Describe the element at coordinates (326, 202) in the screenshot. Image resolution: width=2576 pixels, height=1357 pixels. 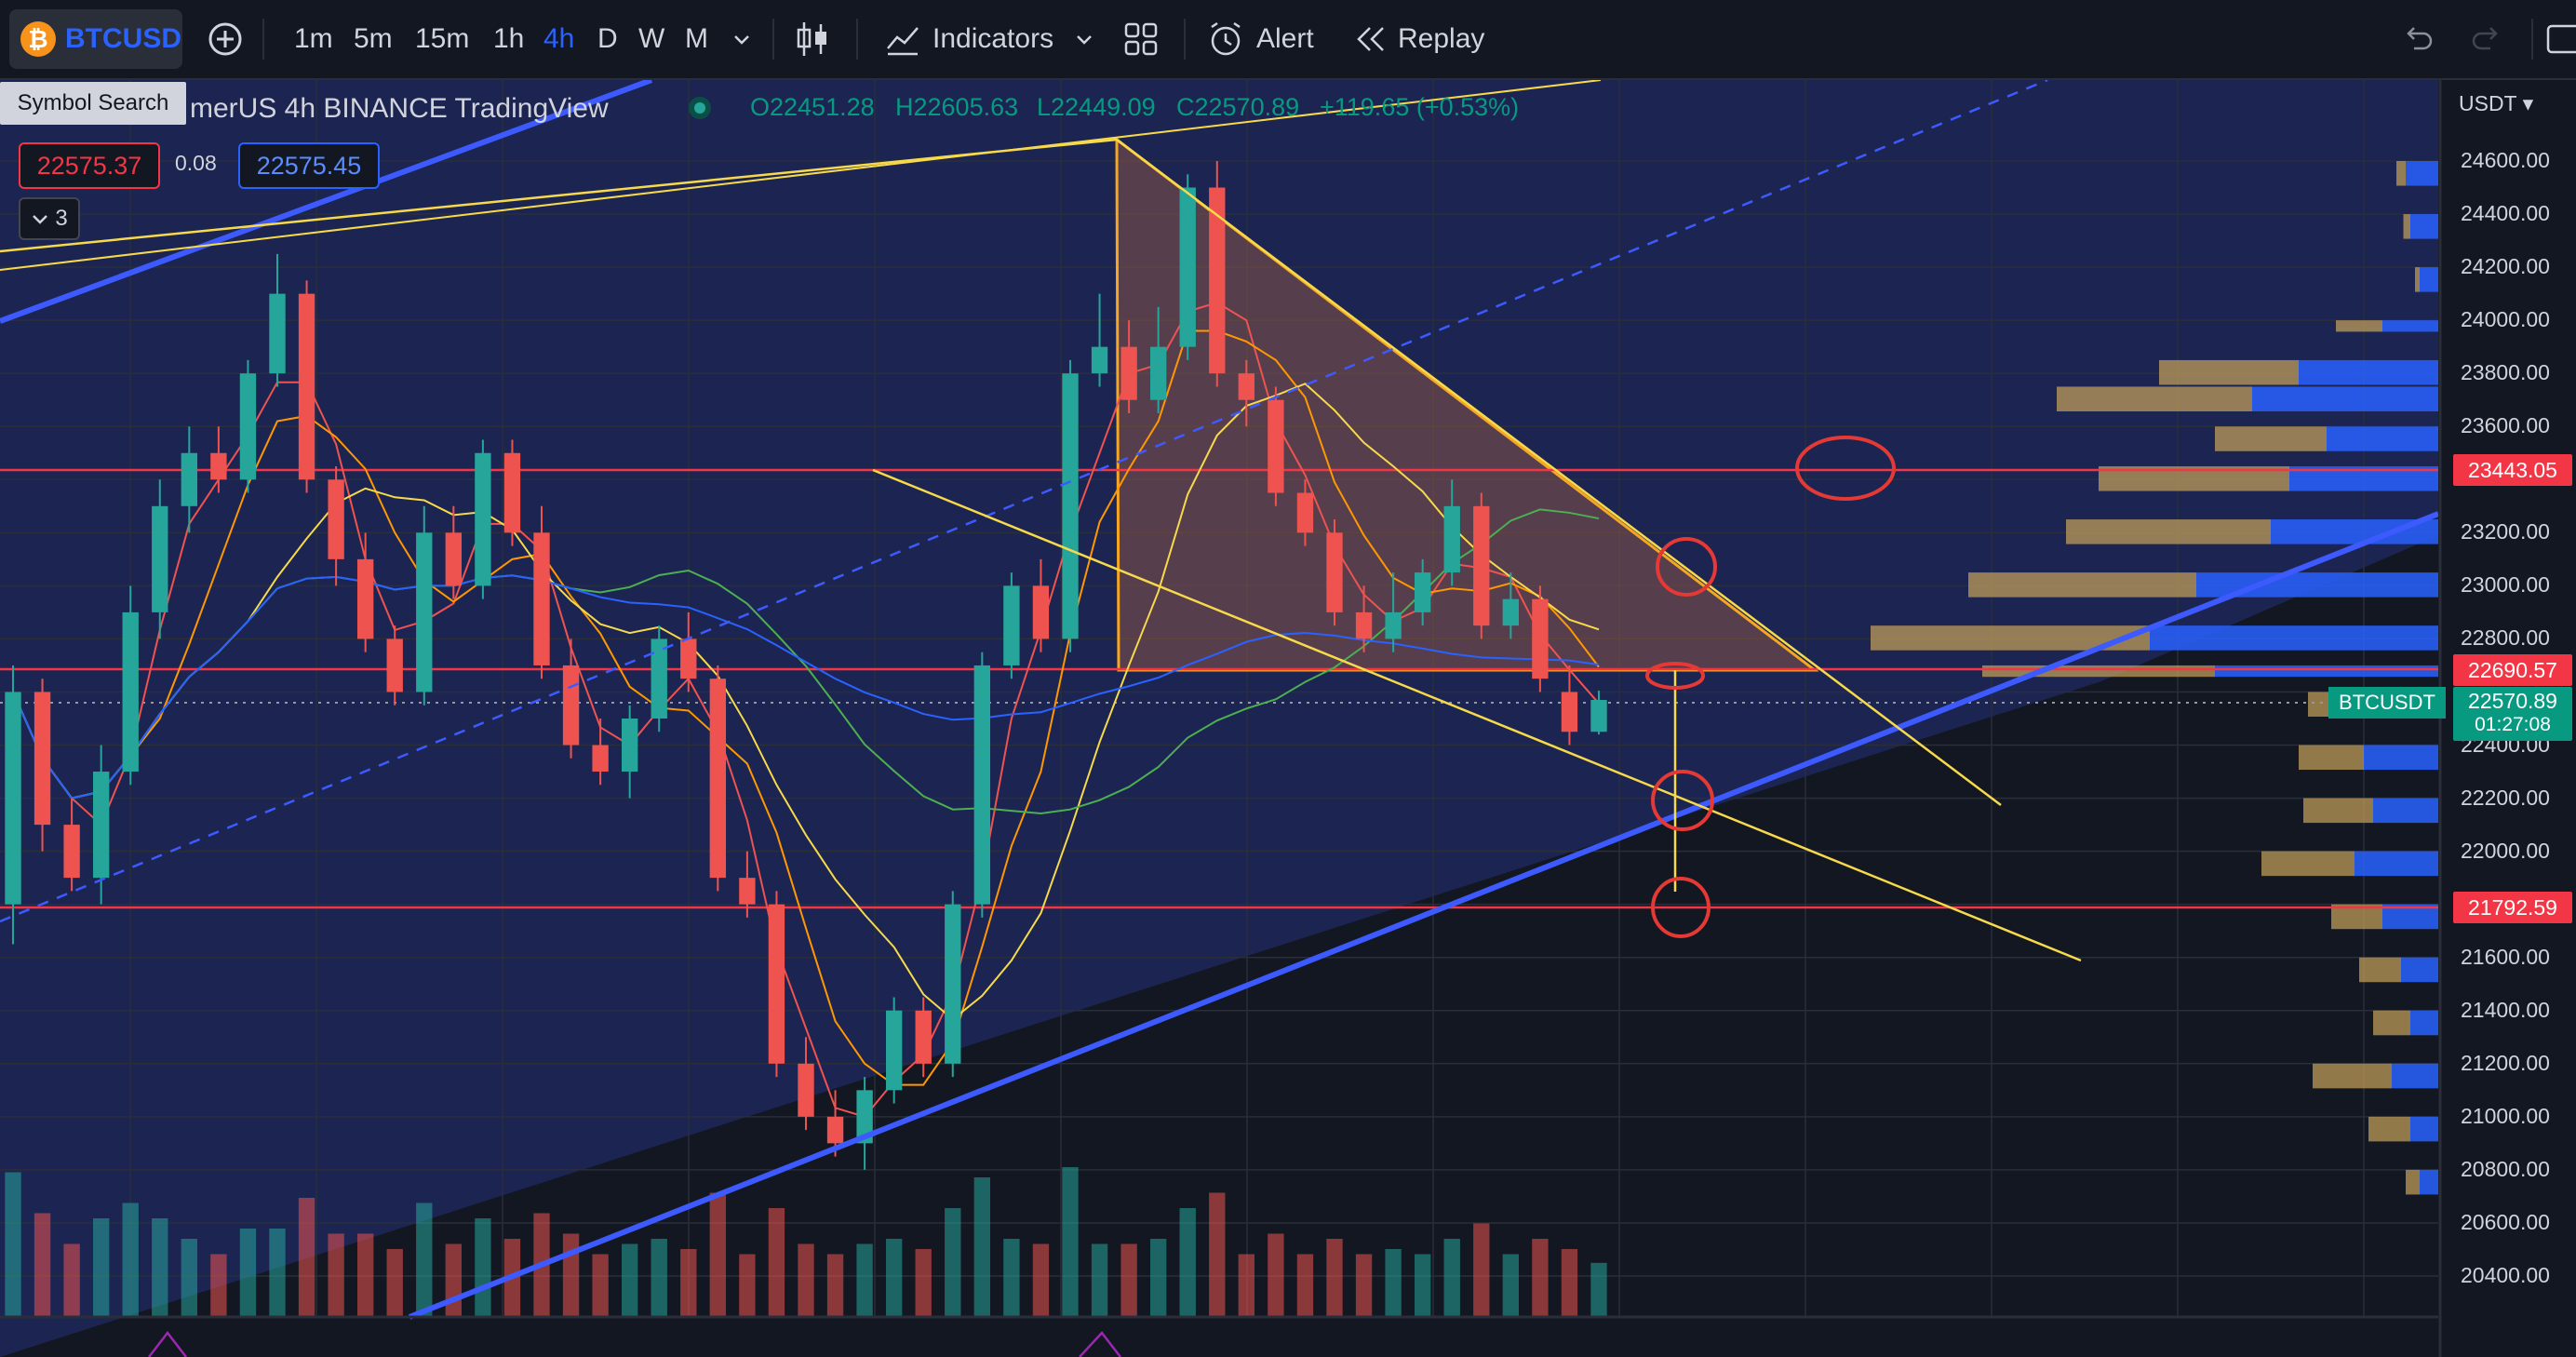
I see `upper-channel-line` at that location.